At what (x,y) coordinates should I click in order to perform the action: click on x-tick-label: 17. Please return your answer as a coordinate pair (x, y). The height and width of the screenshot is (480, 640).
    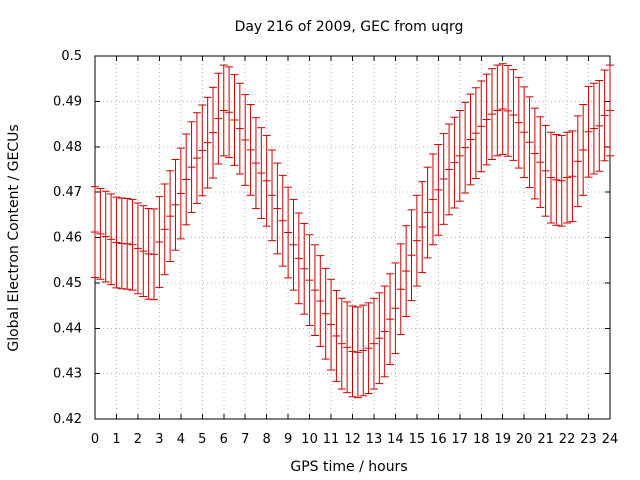
    Looking at the image, I should click on (460, 439).